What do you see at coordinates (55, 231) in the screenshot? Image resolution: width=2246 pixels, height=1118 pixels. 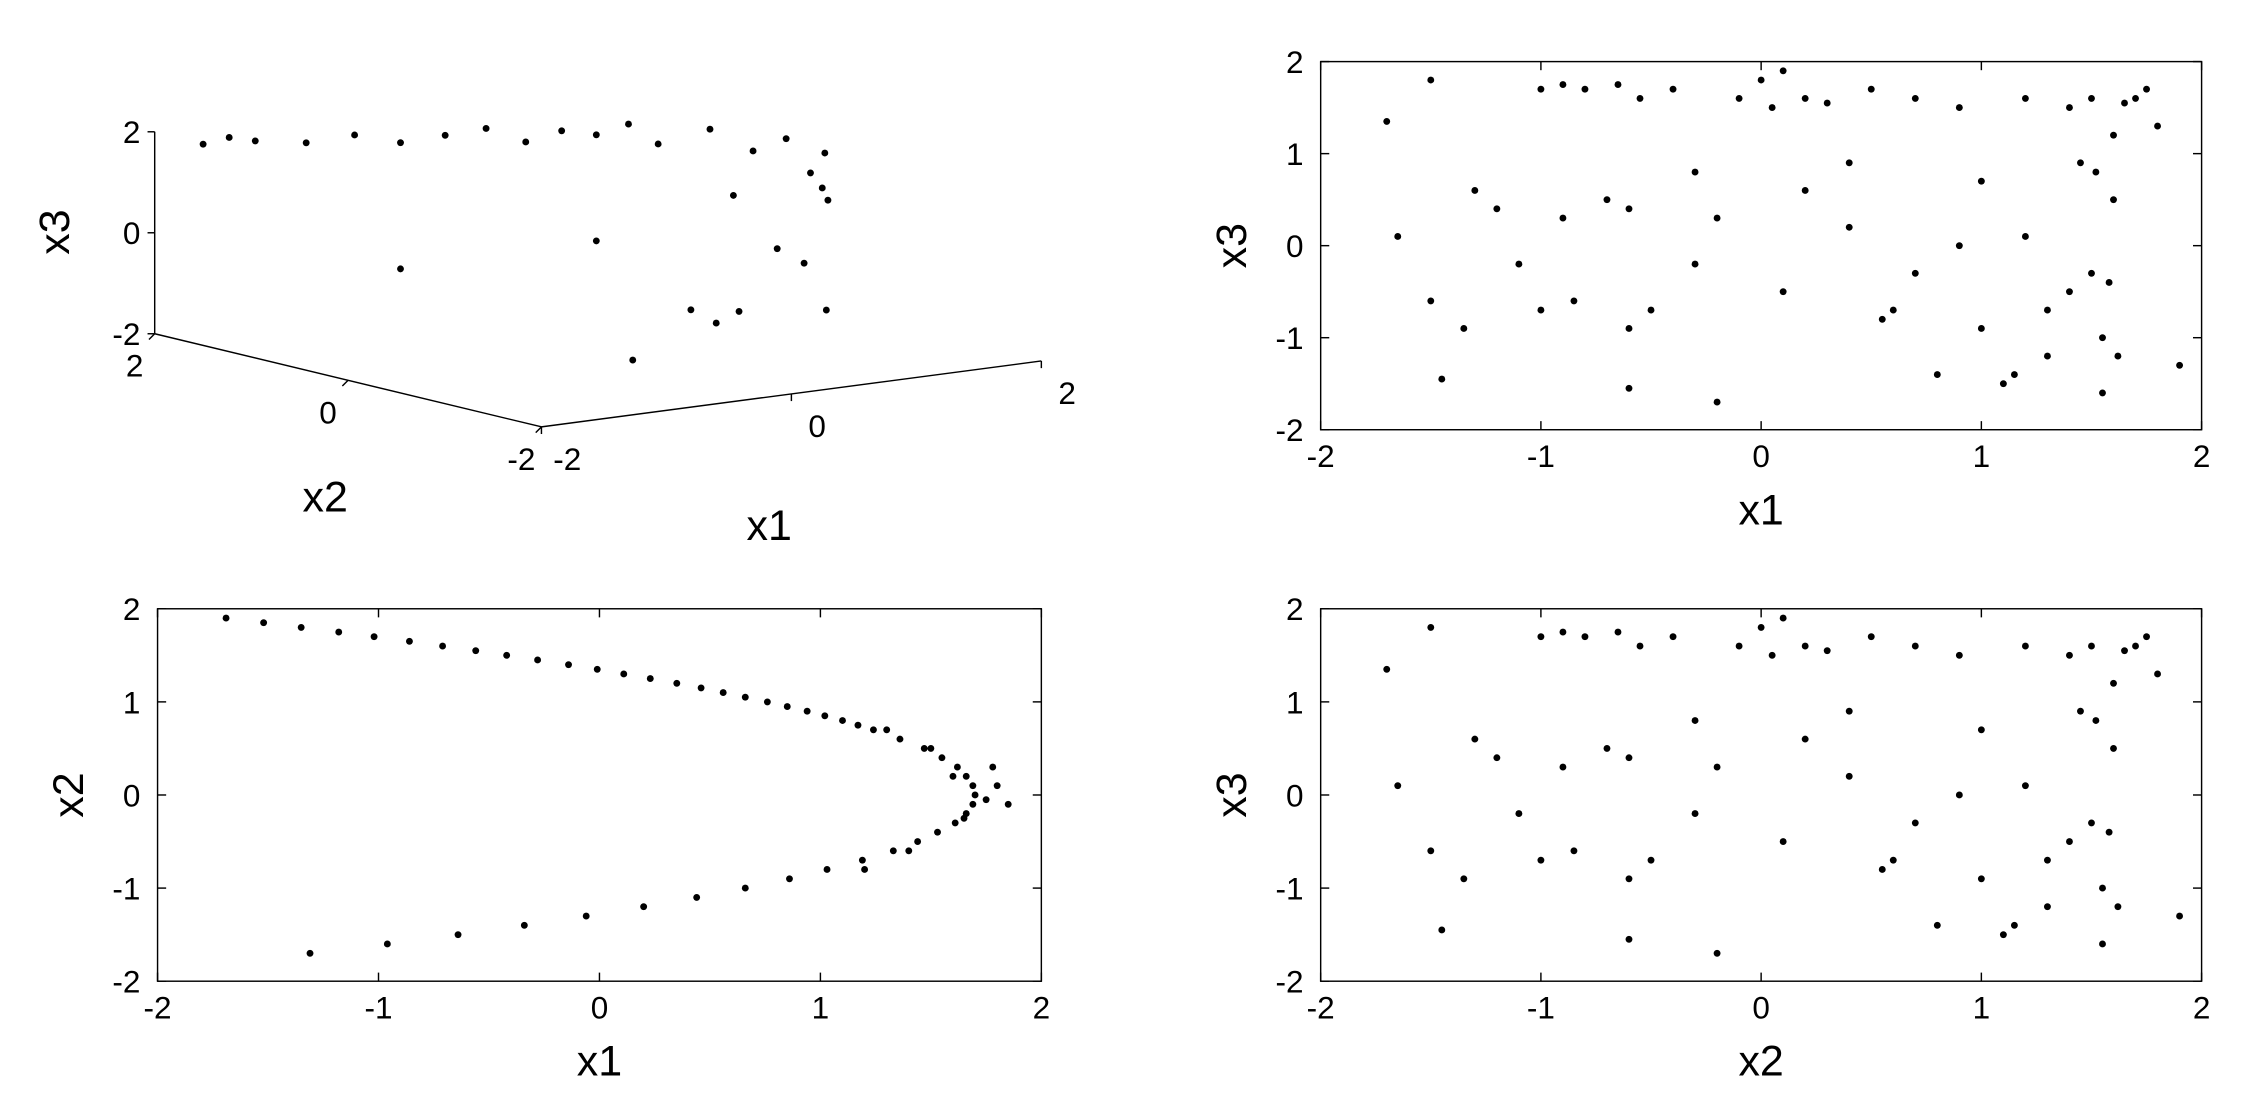 I see `z-axis-label: x3` at bounding box center [55, 231].